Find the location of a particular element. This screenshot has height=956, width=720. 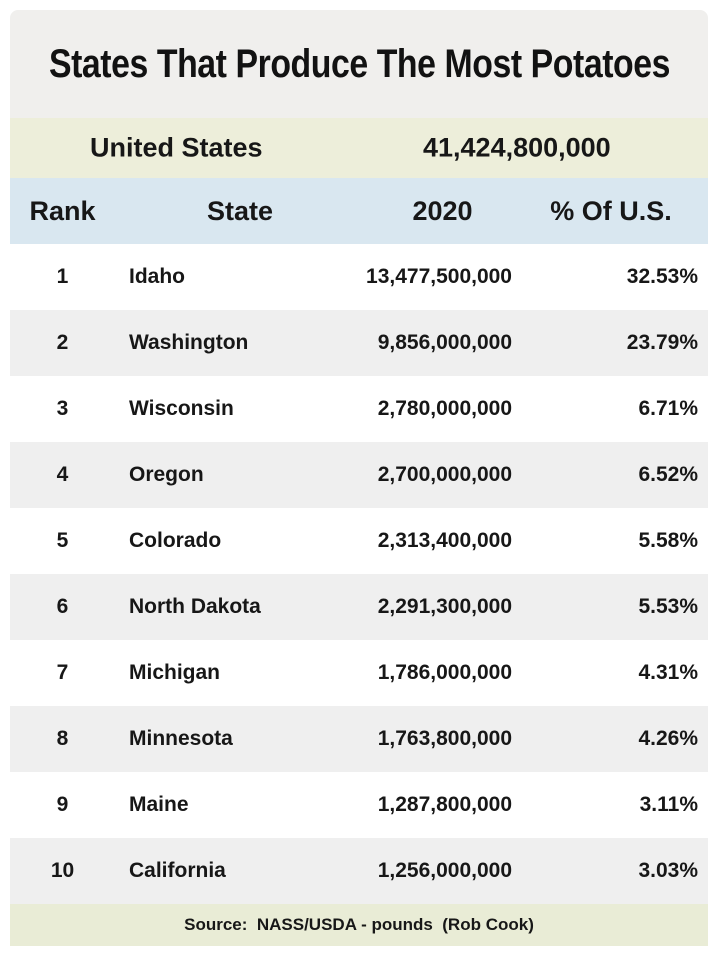

table-row: 9 Maine 1,287,800,000 3.11% is located at coordinates (359, 805).